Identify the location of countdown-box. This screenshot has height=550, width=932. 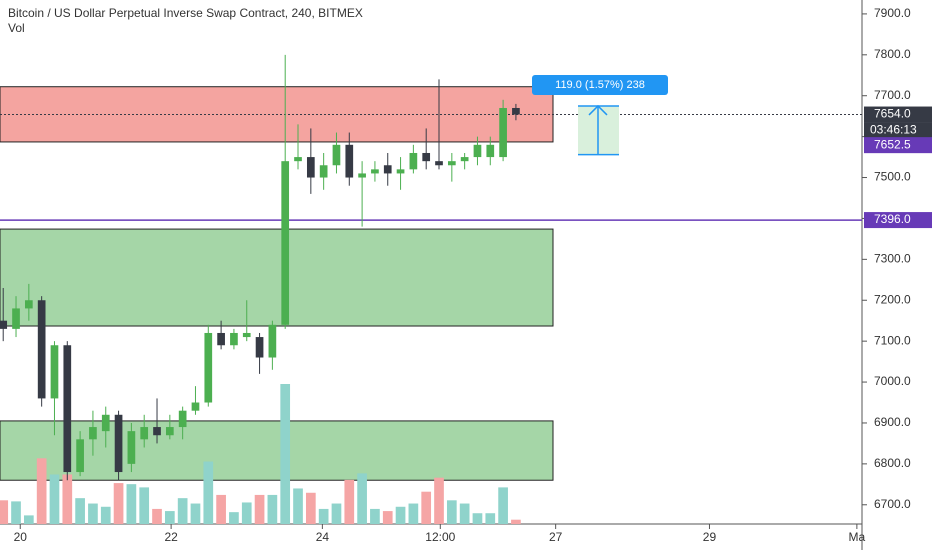
(898, 130).